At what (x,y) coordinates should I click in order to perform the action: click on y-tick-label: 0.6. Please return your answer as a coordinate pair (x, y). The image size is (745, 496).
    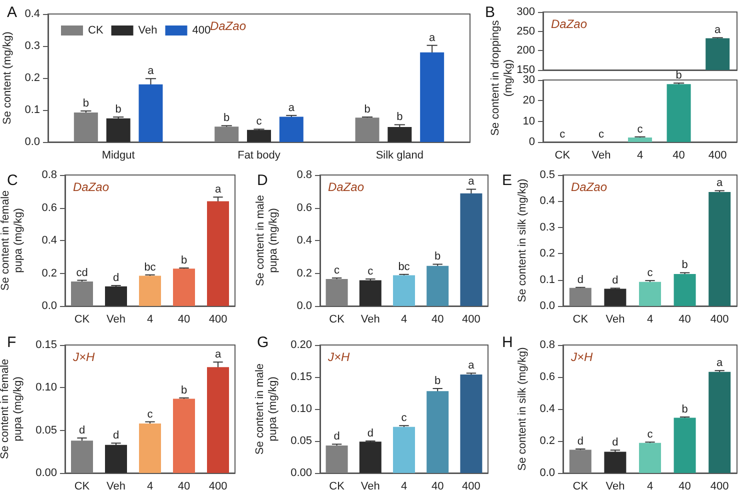
    Looking at the image, I should click on (49, 208).